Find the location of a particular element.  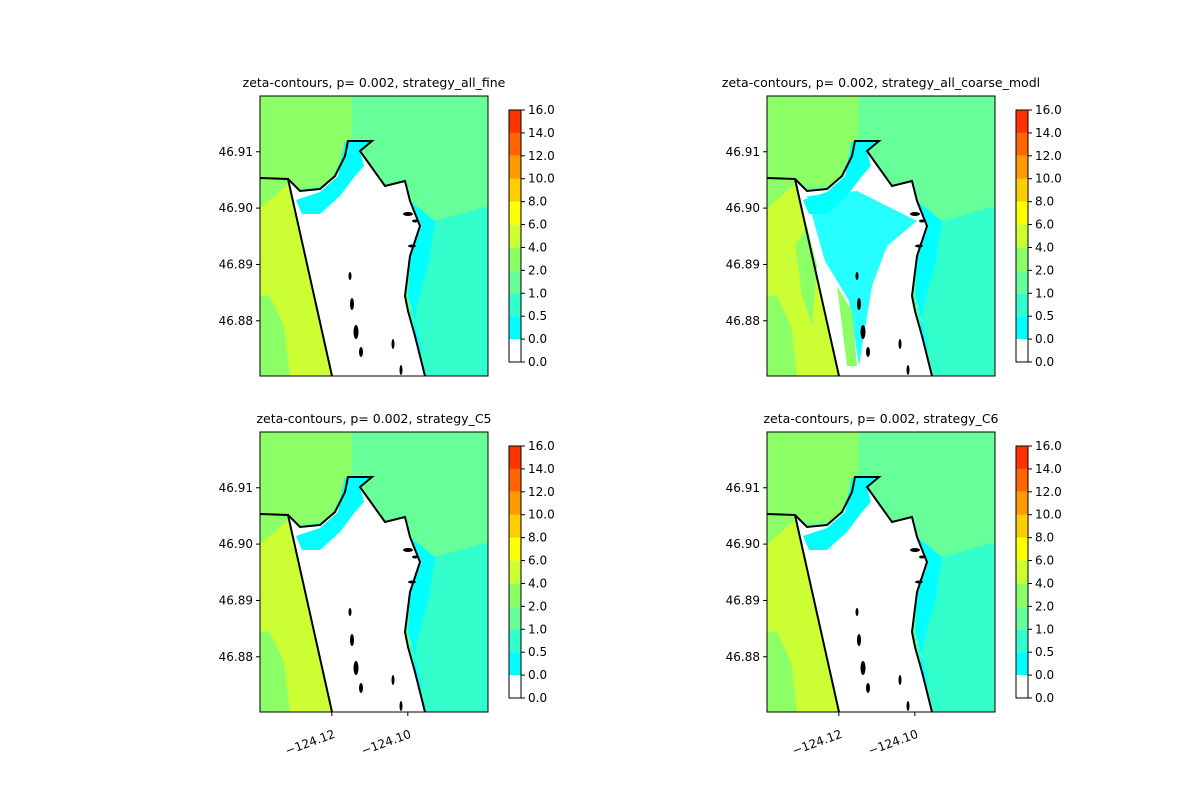

x-tick-label: −124.12 is located at coordinates (310, 742).